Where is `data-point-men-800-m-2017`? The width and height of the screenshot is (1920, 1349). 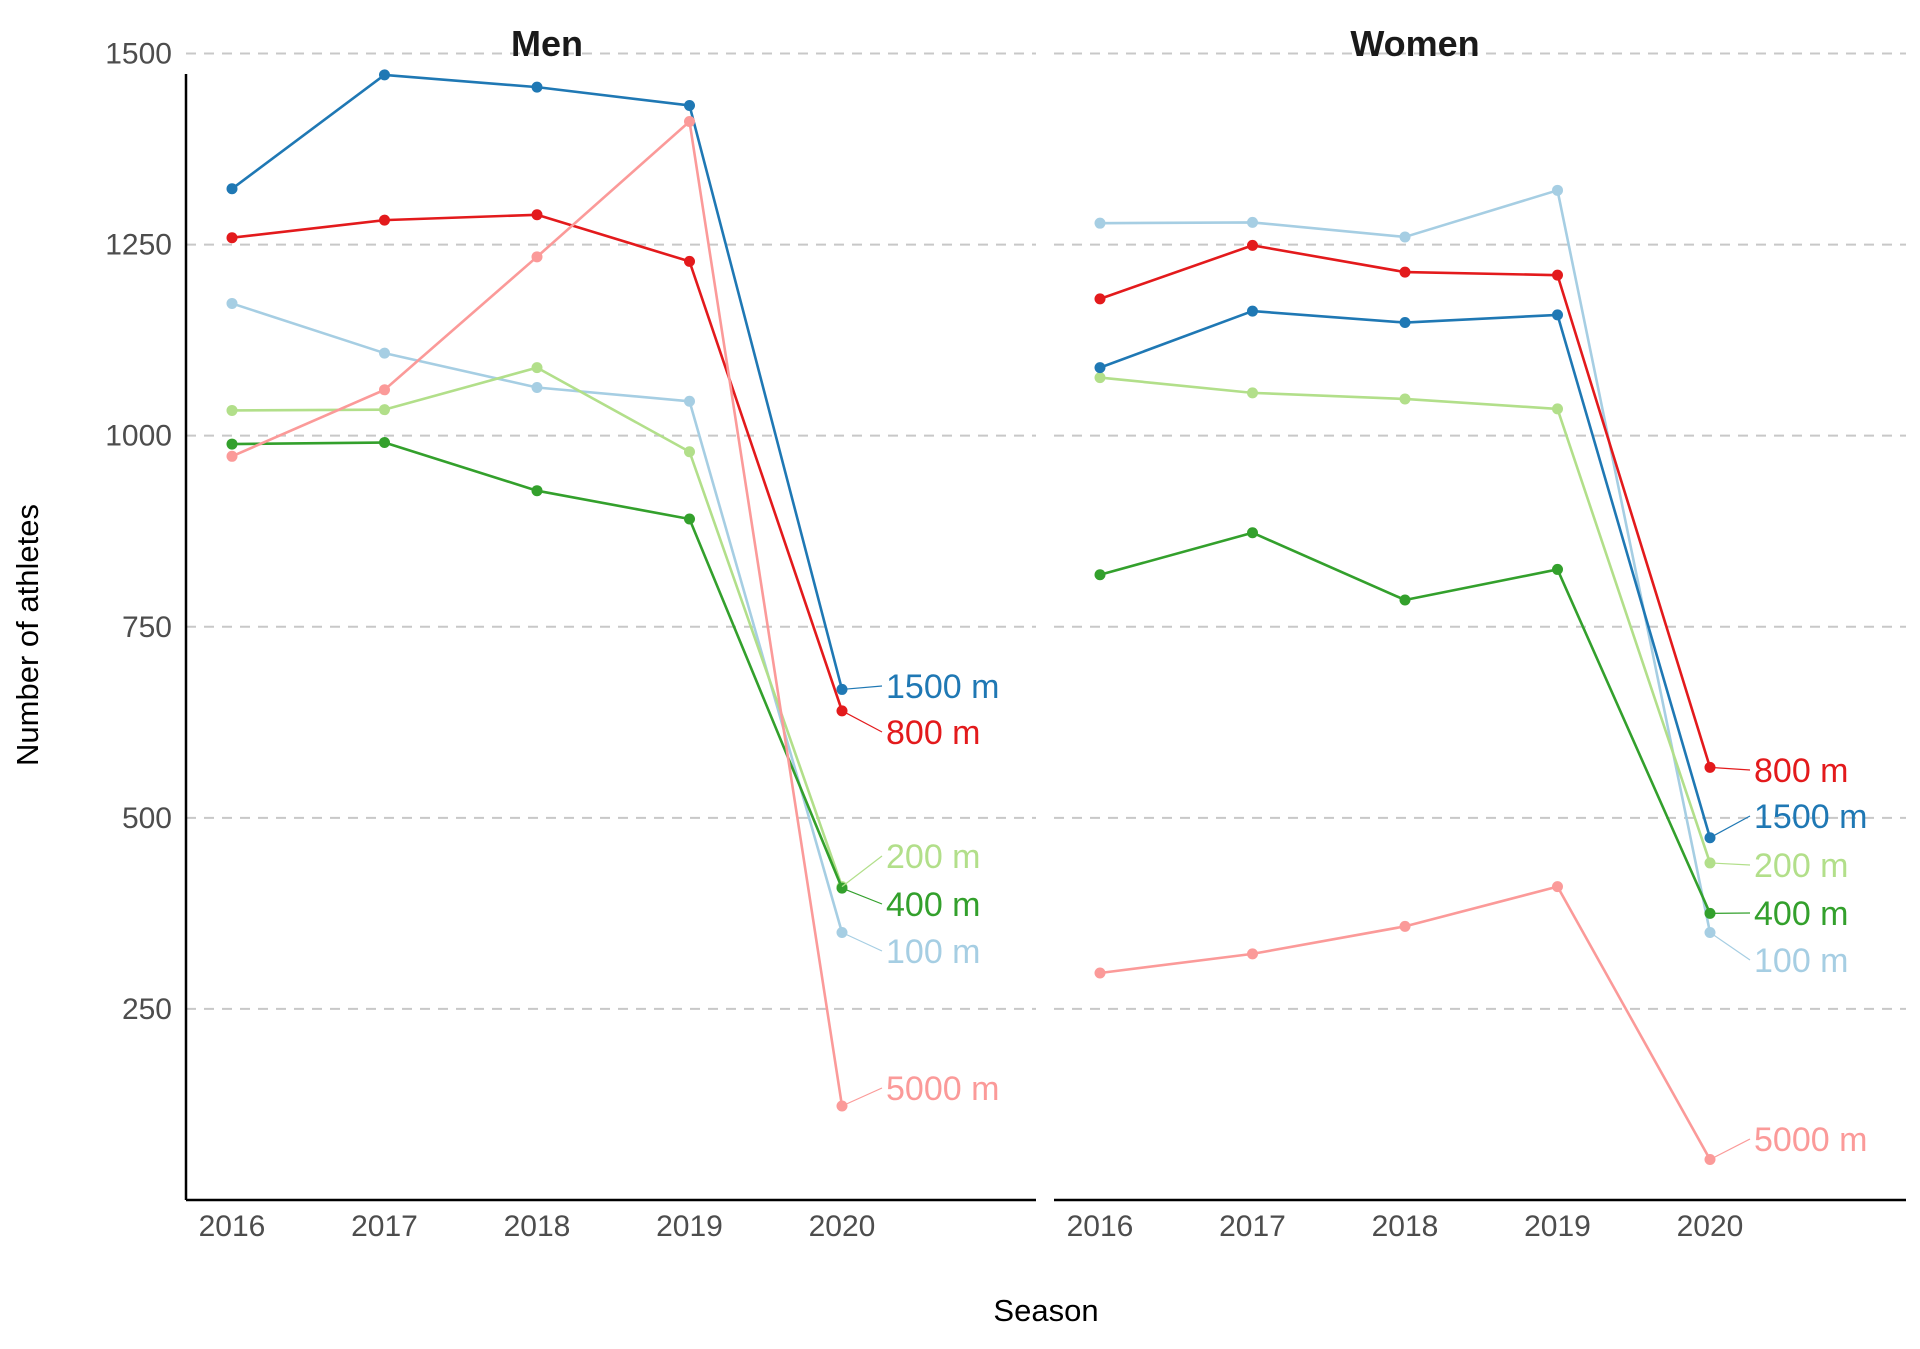
data-point-men-800-m-2017 is located at coordinates (384, 220).